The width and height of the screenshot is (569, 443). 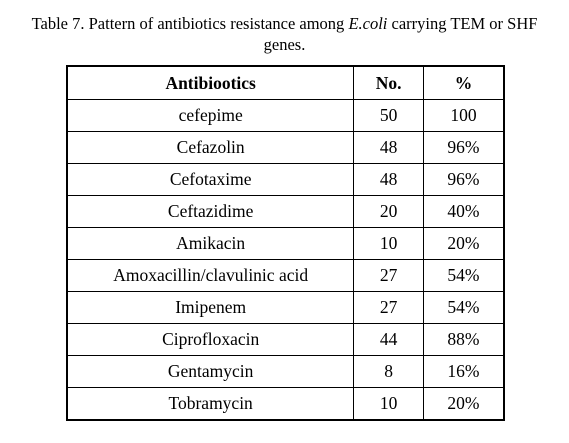 I want to click on table-cell: cefepime, so click(x=210, y=115).